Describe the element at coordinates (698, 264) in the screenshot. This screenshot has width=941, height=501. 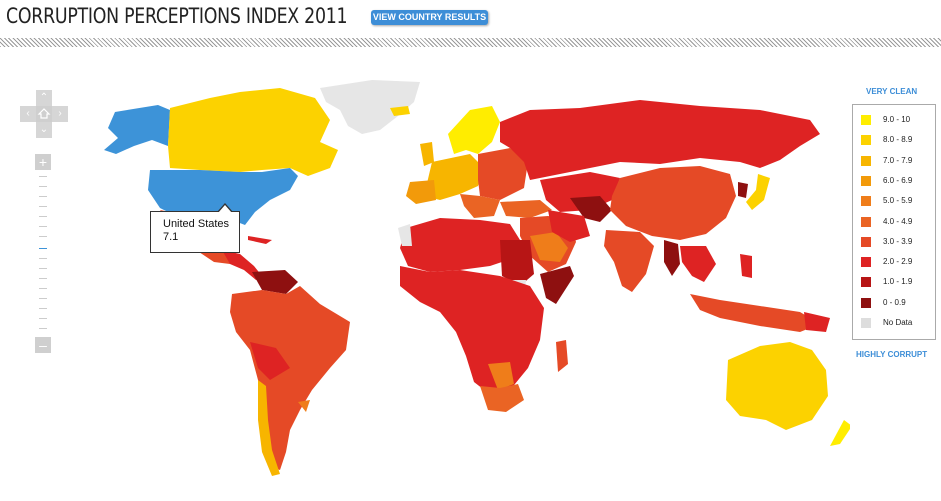
I see `region-southeast-asia` at that location.